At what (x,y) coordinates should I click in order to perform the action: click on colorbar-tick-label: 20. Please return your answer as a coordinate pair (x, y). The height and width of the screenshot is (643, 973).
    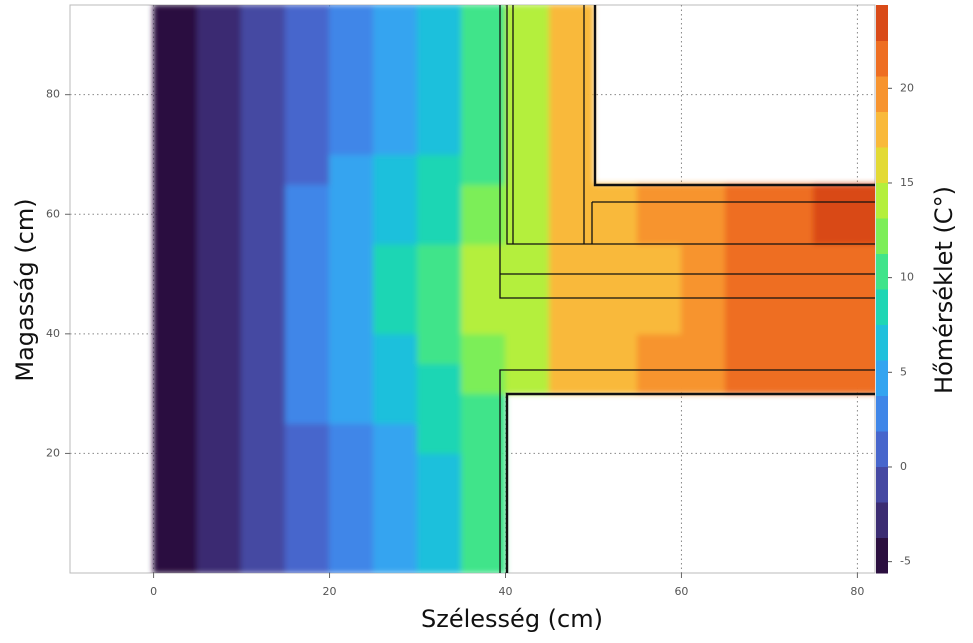
    Looking at the image, I should click on (907, 87).